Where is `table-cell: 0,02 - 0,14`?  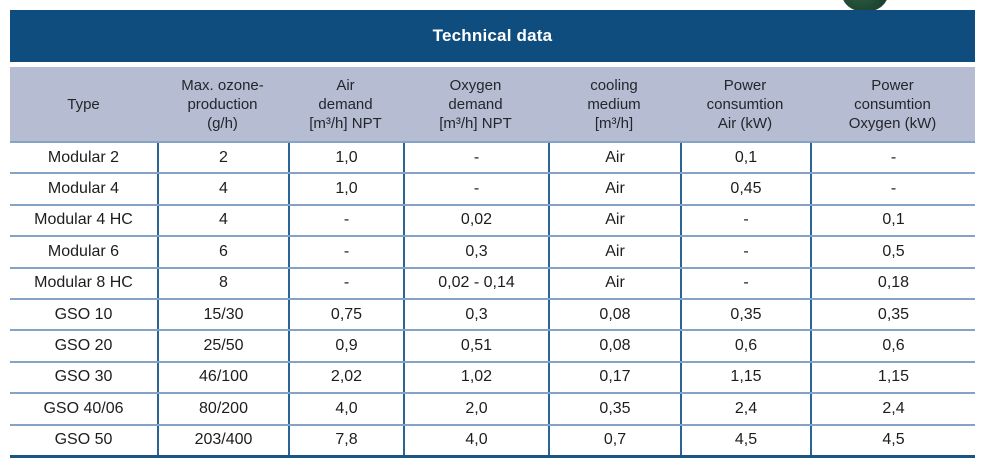 table-cell: 0,02 - 0,14 is located at coordinates (475, 283).